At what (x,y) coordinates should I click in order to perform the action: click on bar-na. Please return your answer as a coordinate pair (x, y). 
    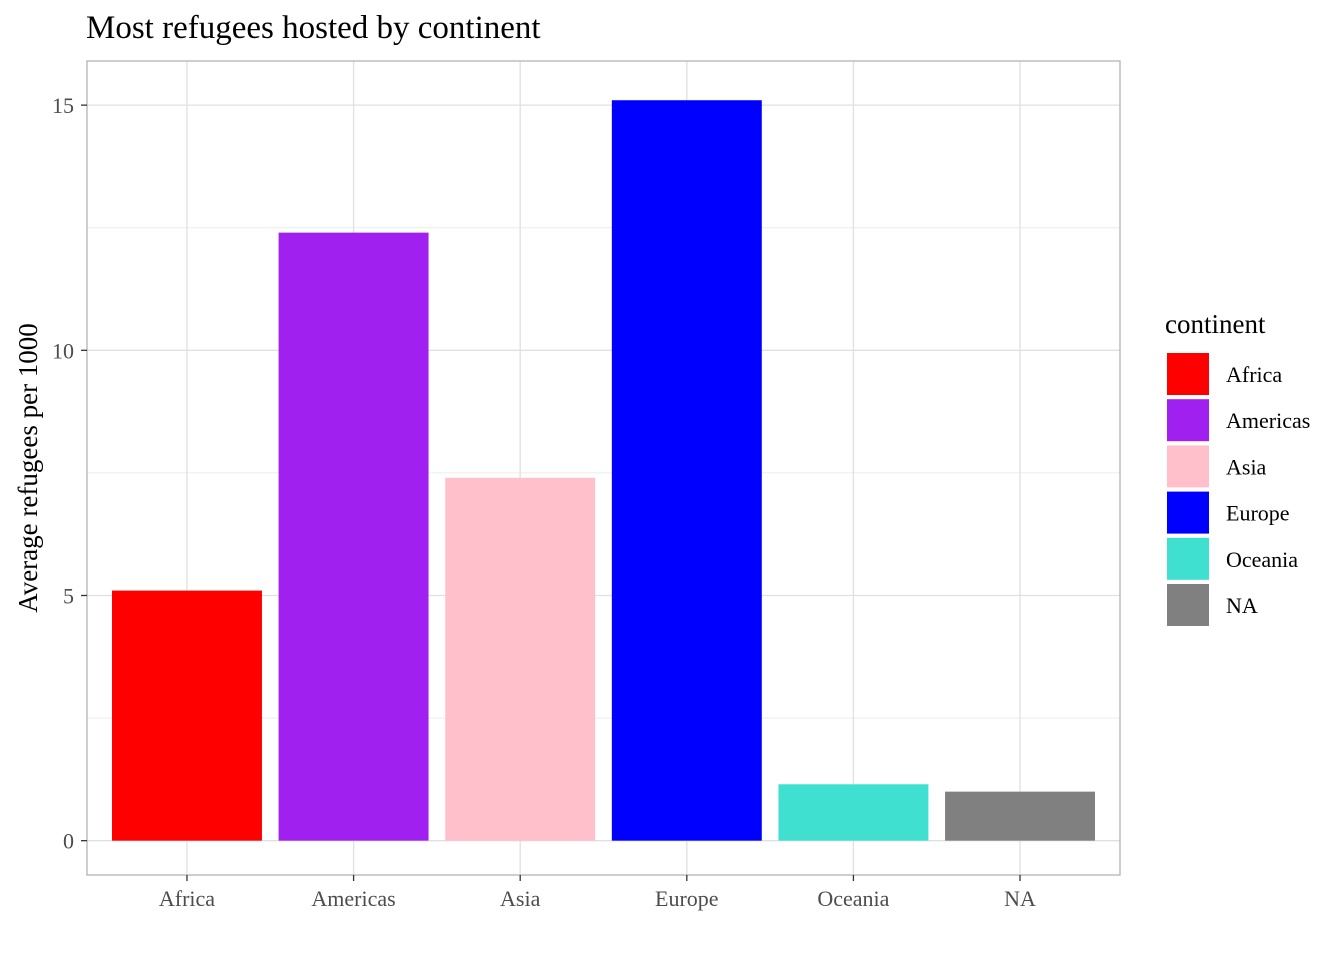
    Looking at the image, I should click on (1020, 816).